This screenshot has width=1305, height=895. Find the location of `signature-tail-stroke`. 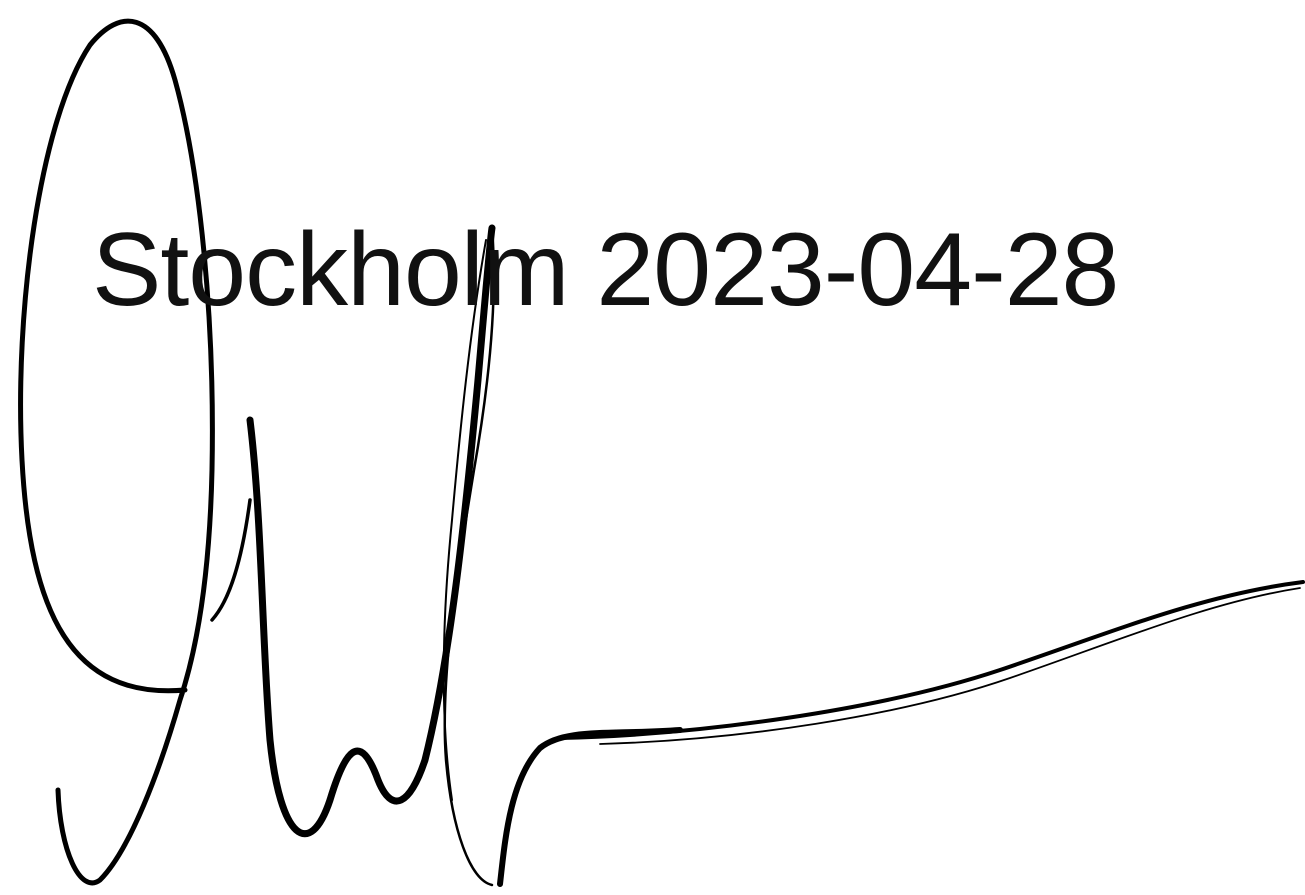

signature-tail-stroke is located at coordinates (931, 660).